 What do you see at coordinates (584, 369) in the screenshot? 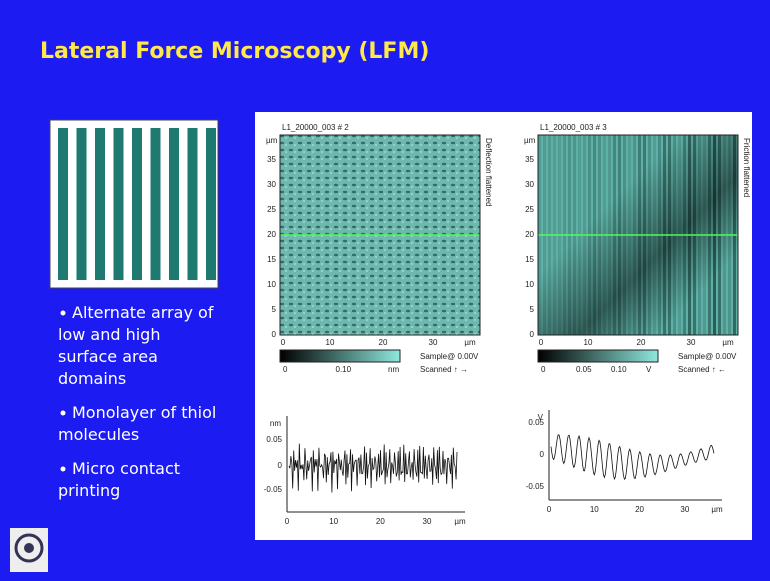
I see `colorbar-label: 0.05` at bounding box center [584, 369].